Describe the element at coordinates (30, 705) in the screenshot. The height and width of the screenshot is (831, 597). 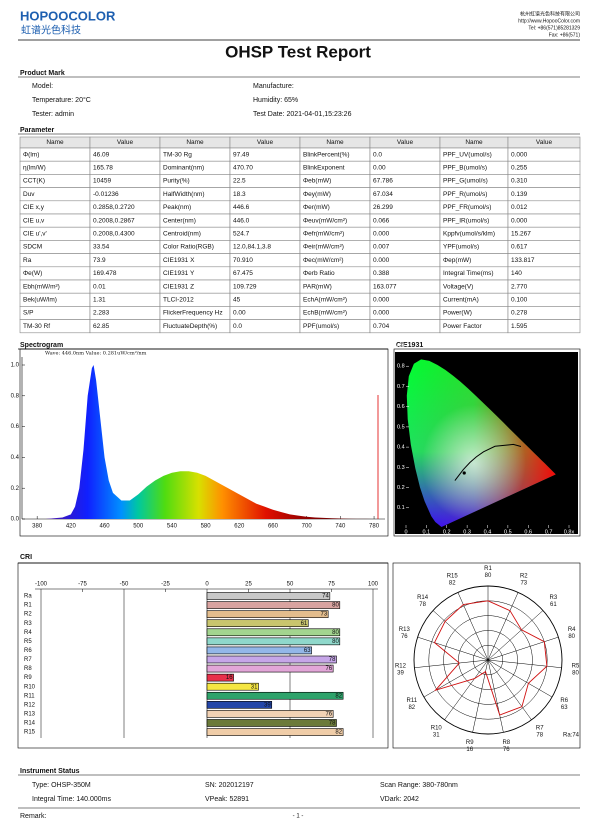
I see `category-label: R12` at that location.